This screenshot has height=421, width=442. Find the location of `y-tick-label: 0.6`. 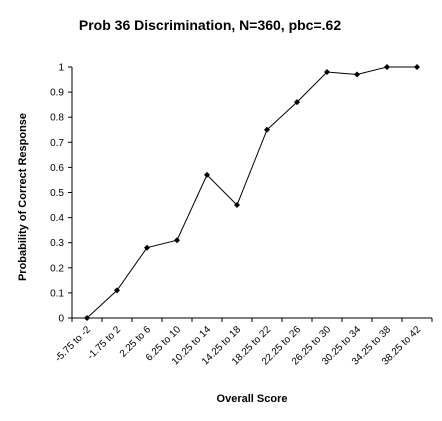

y-tick-label: 0.6 is located at coordinates (57, 168).